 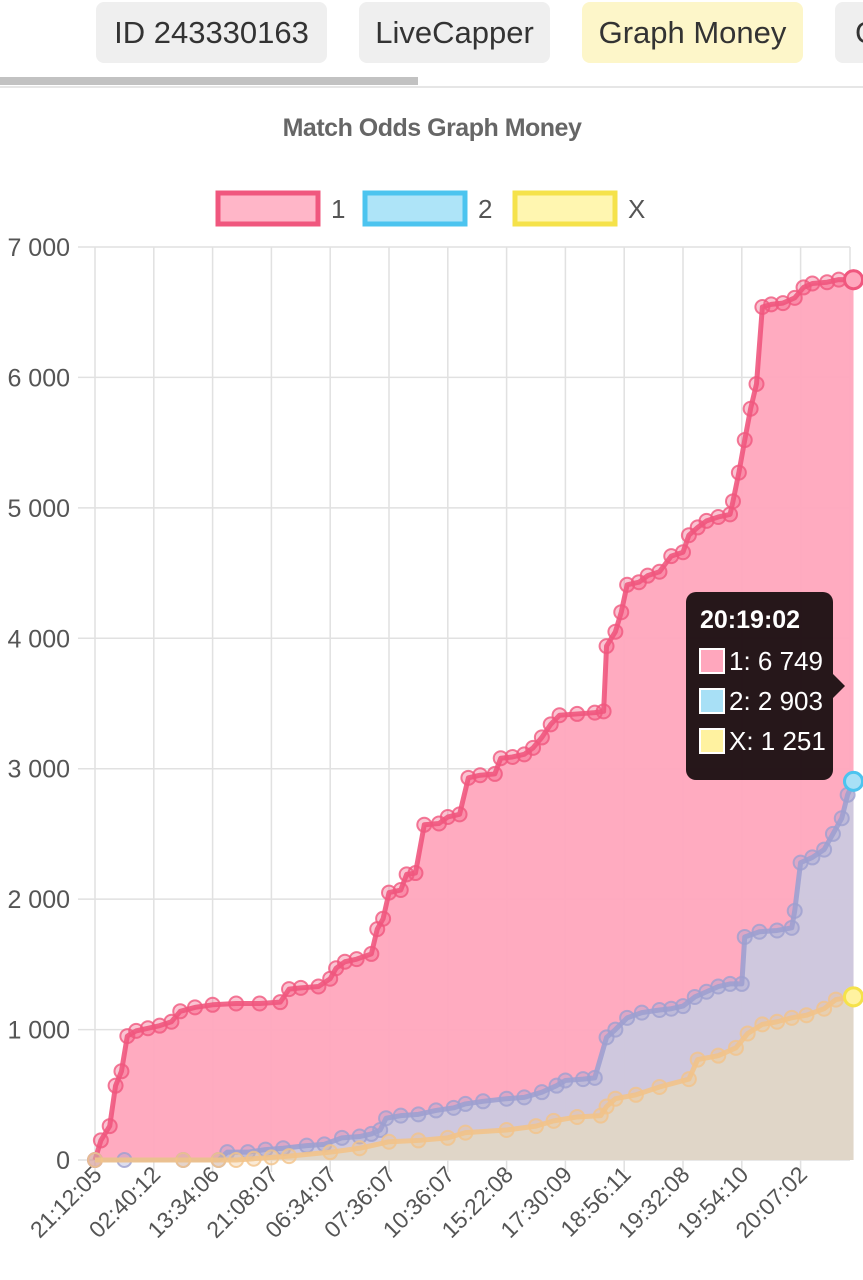 What do you see at coordinates (485, 209) in the screenshot?
I see `legend-label-2: 2` at bounding box center [485, 209].